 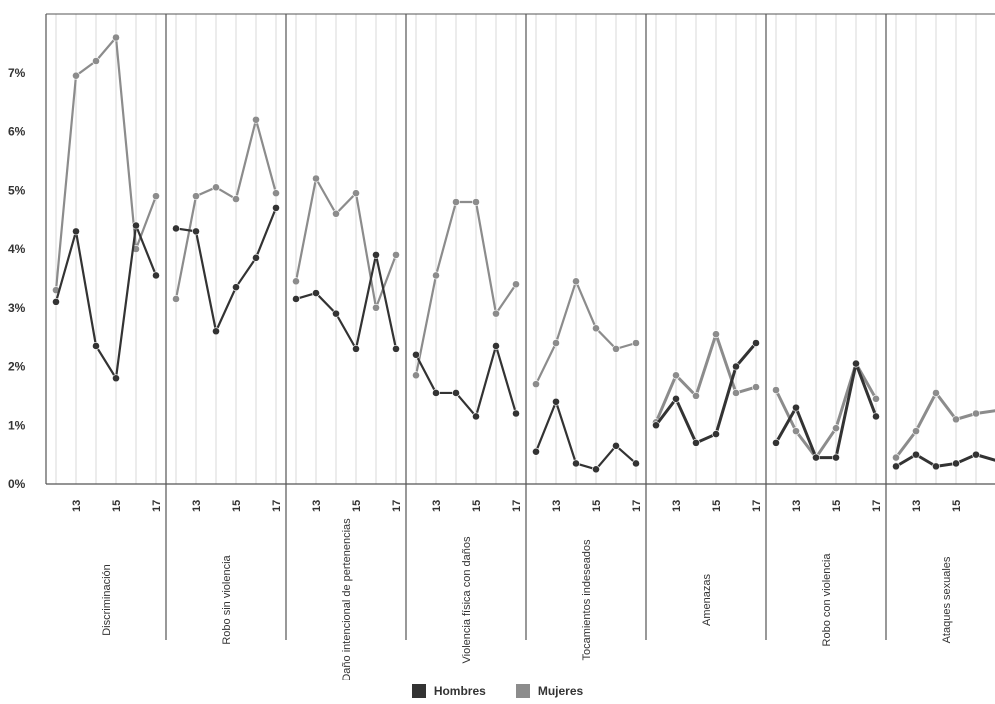 What do you see at coordinates (17, 73) in the screenshot?
I see `y-tick-label: 7%` at bounding box center [17, 73].